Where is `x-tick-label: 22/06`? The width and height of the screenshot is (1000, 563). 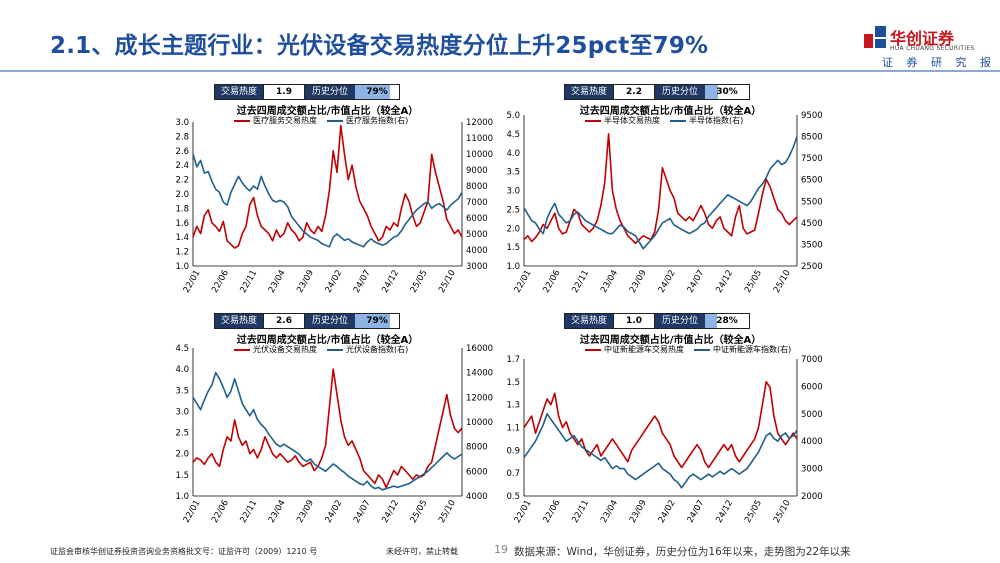 x-tick-label: 22/06 is located at coordinates (220, 282).